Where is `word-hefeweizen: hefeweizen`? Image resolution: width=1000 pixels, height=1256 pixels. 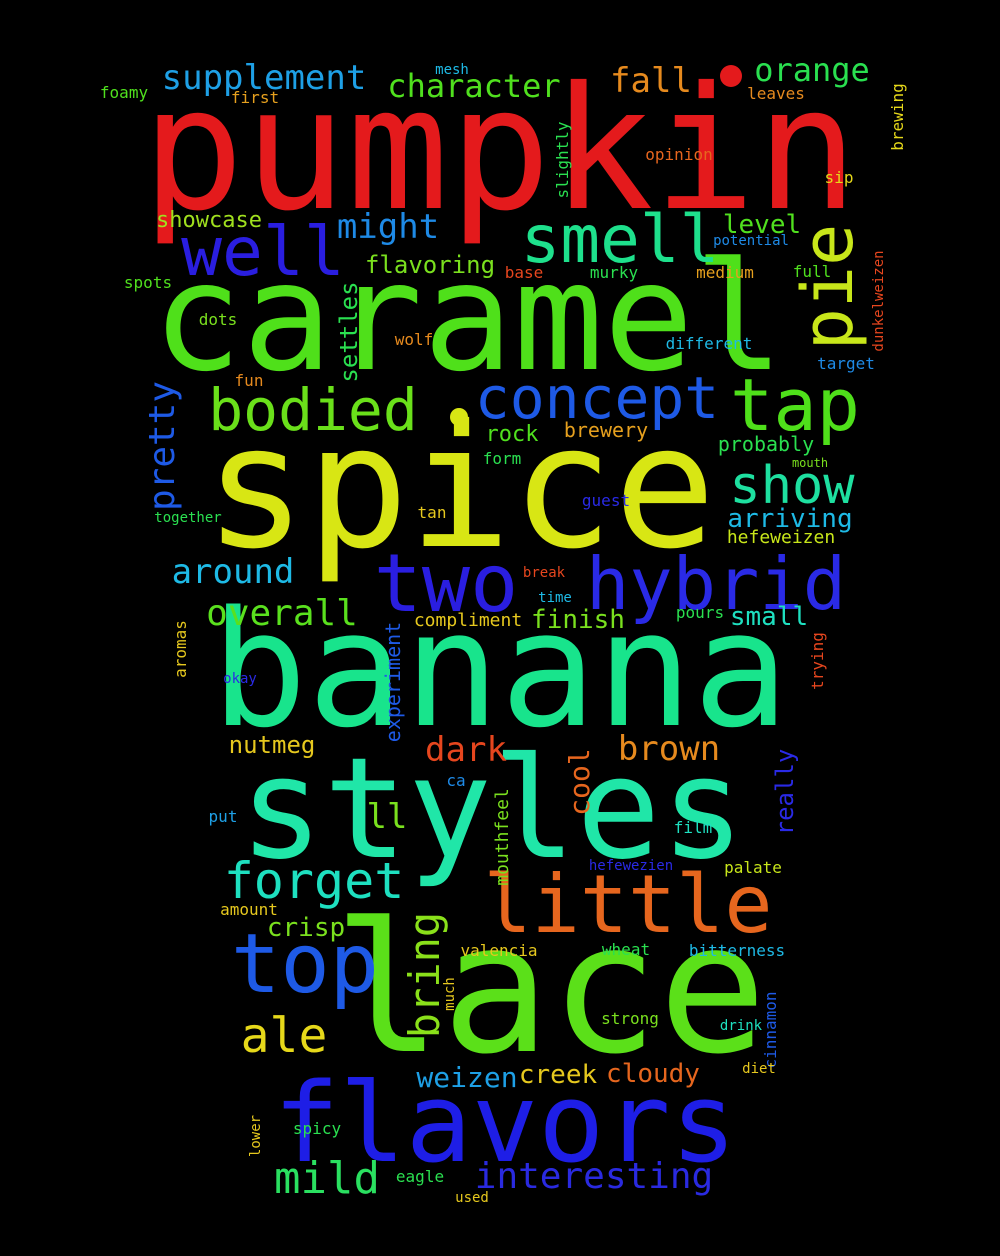 word-hefeweizen: hefeweizen is located at coordinates (781, 537).